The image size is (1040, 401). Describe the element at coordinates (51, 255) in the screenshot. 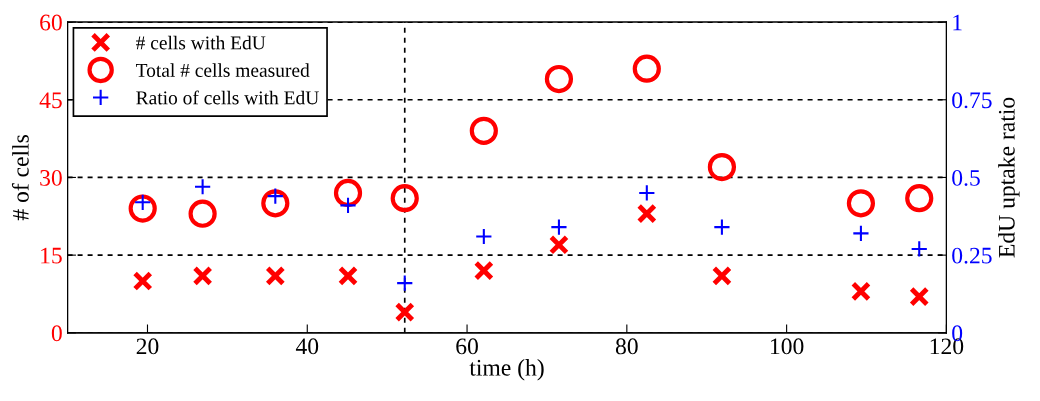

I see `y-tick-label: 15` at that location.